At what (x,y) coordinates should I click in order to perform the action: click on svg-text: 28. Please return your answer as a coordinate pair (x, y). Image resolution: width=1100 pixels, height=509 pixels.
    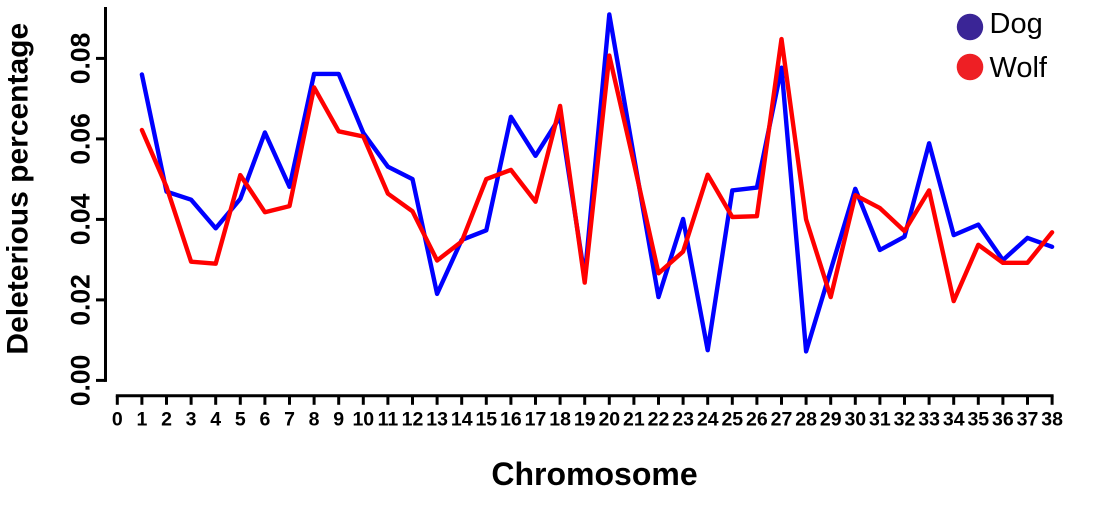
    Looking at the image, I should click on (806, 419).